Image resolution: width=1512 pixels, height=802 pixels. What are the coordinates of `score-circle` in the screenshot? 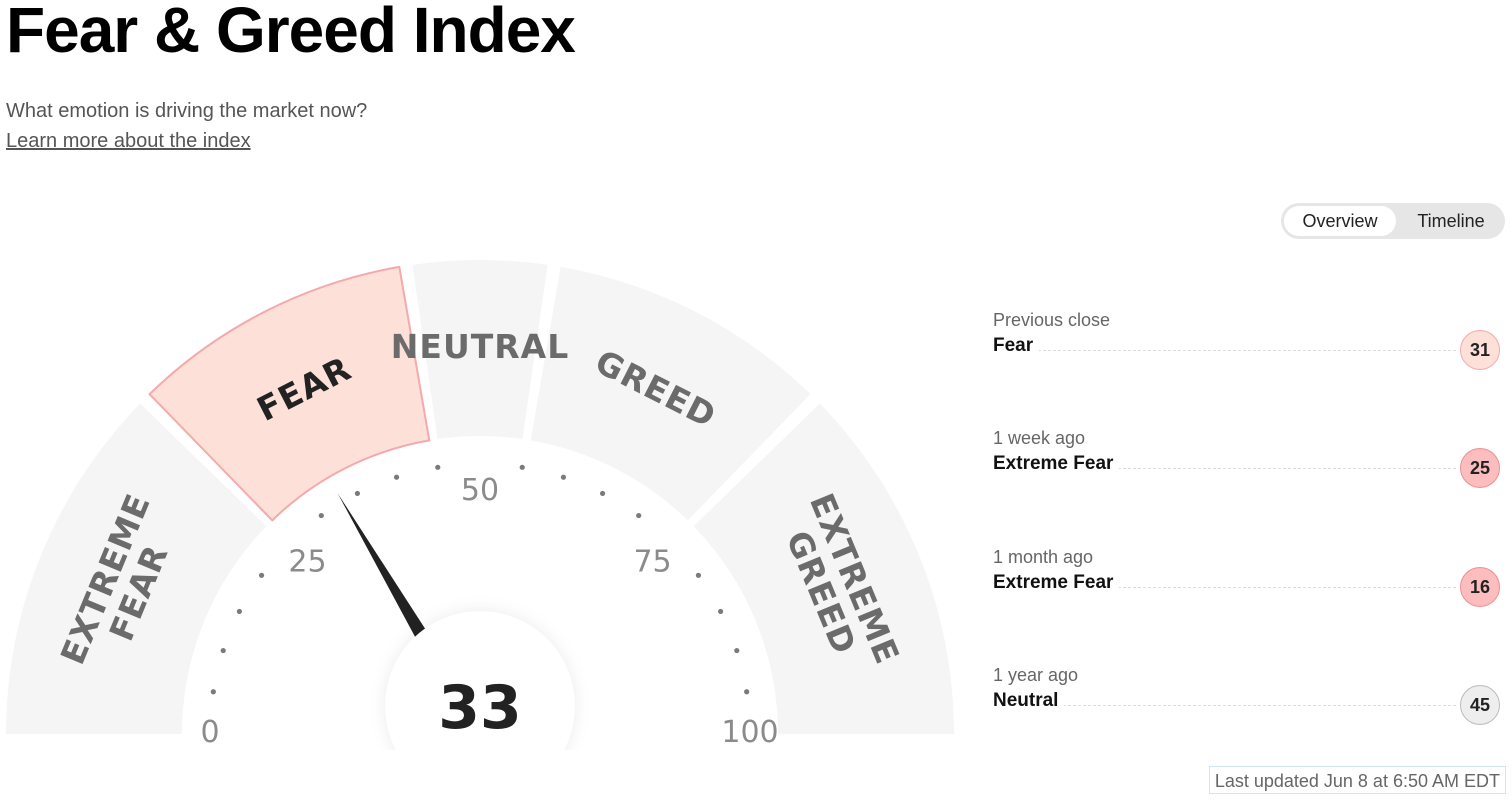 It's located at (480, 680).